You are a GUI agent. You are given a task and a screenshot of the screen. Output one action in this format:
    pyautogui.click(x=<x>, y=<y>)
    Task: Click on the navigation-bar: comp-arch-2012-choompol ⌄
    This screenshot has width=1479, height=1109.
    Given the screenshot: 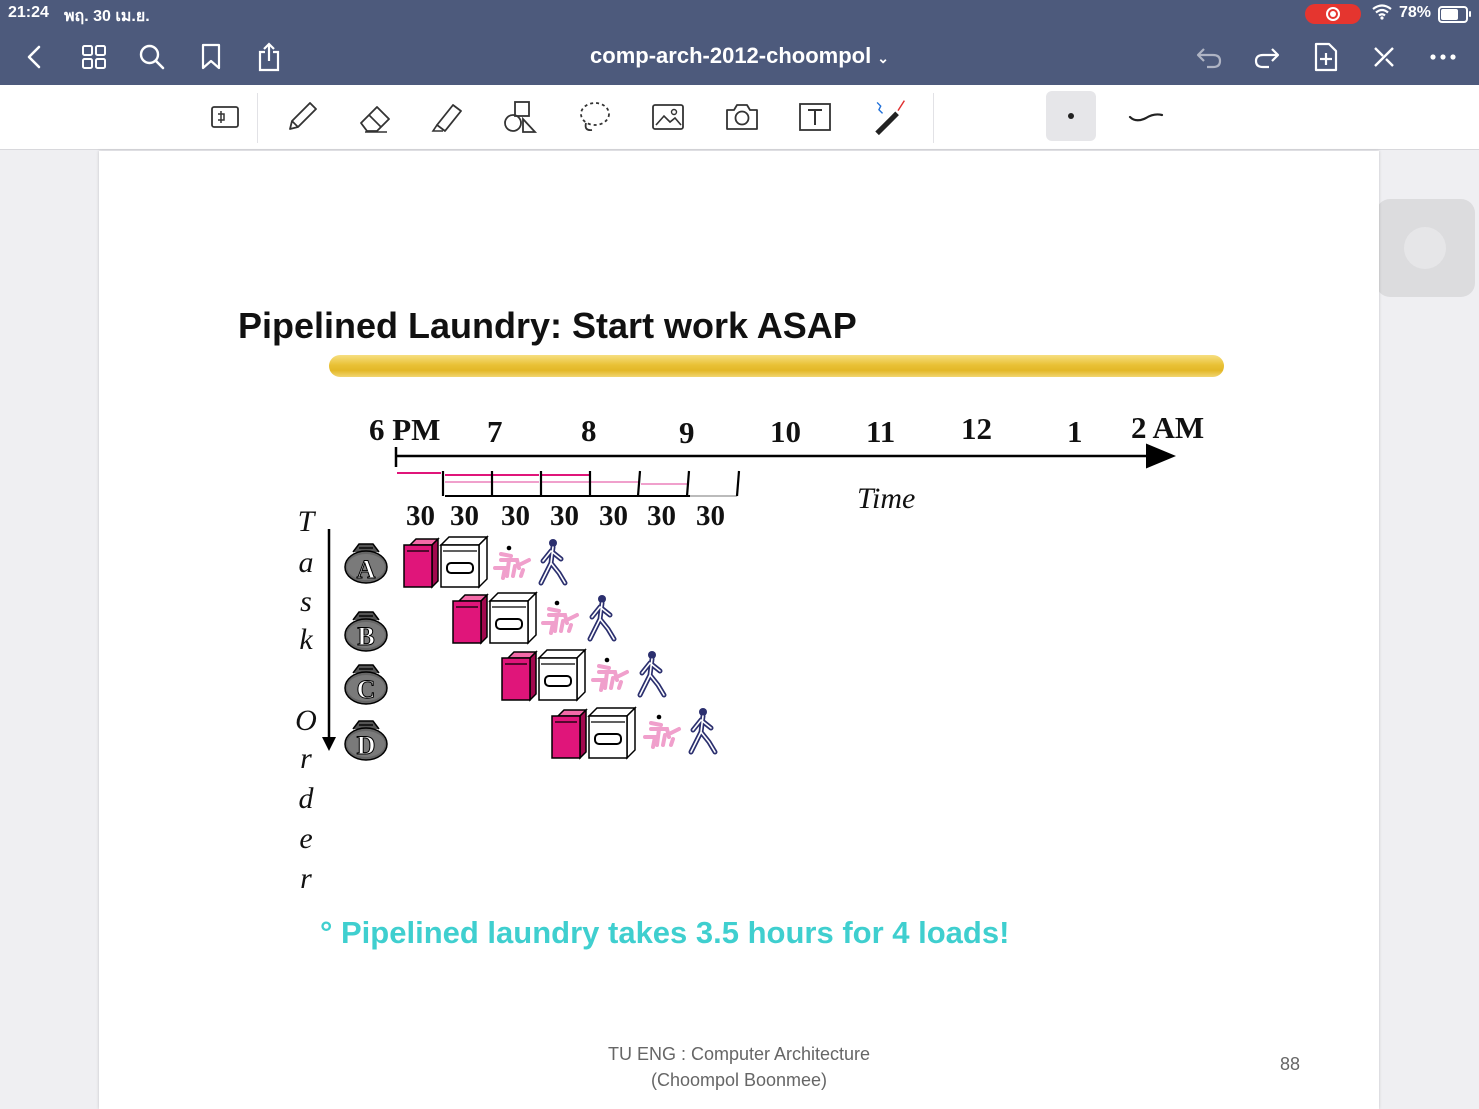 What is the action you would take?
    pyautogui.click(x=739, y=56)
    